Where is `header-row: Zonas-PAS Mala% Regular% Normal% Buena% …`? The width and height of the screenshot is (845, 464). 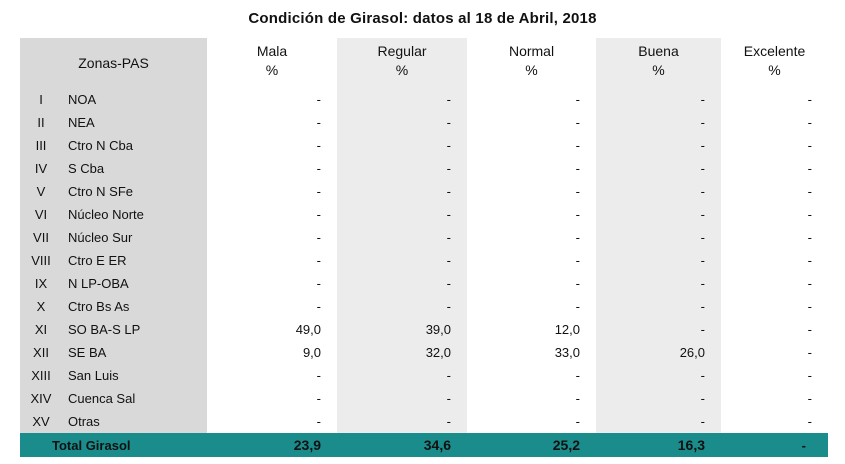
header-row: Zonas-PAS Mala% Regular% Normal% Buena% … is located at coordinates (424, 63).